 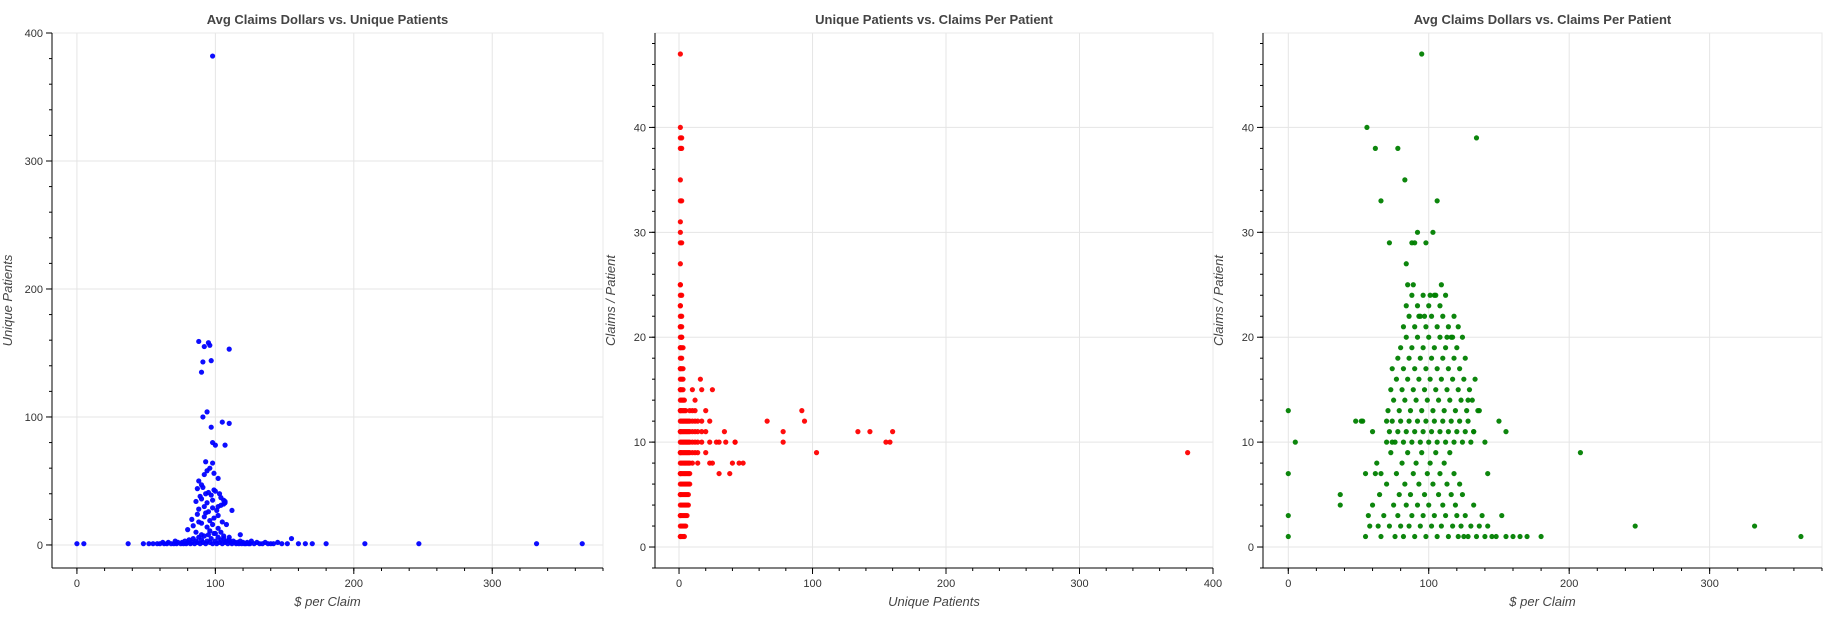 What do you see at coordinates (34, 162) in the screenshot?
I see `y-tick-label: 300` at bounding box center [34, 162].